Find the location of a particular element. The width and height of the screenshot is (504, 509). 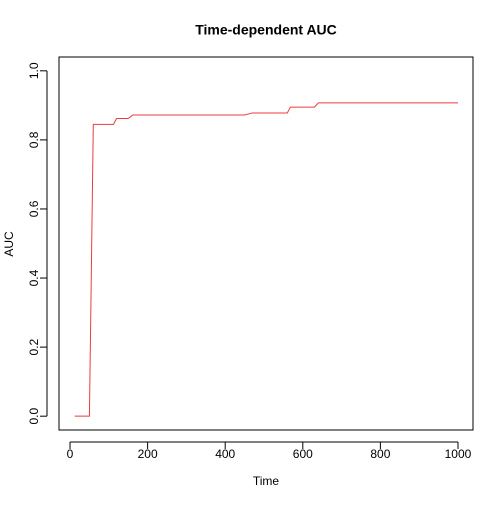

x-tick-label: 1000 is located at coordinates (458, 454).